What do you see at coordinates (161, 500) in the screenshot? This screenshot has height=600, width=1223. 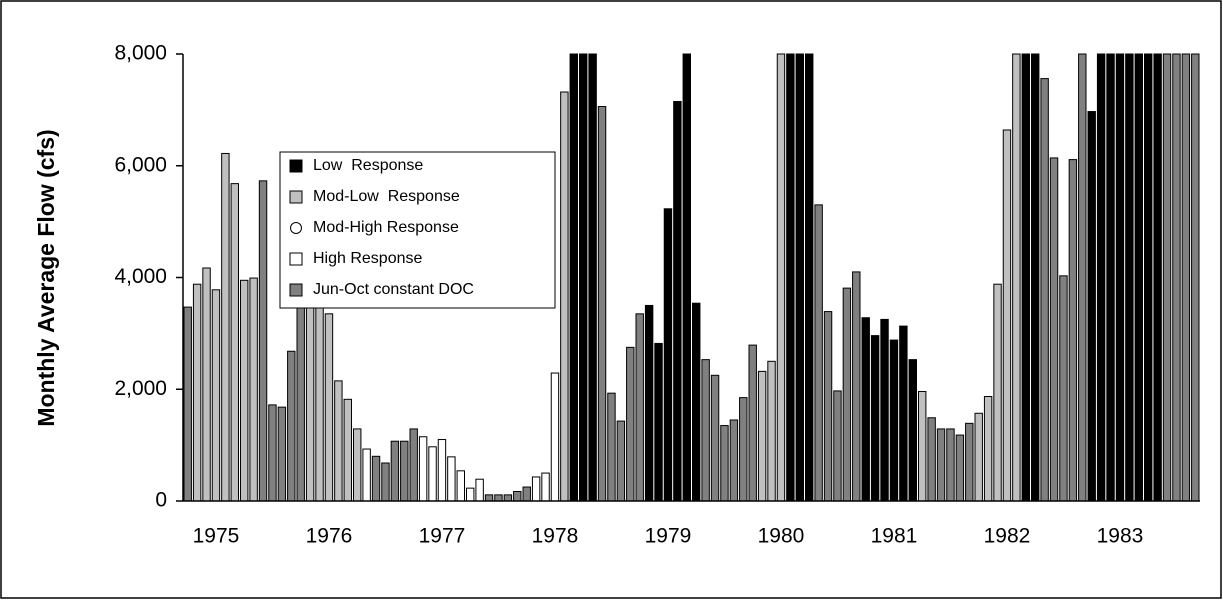 I see `y-tick-label: 0` at bounding box center [161, 500].